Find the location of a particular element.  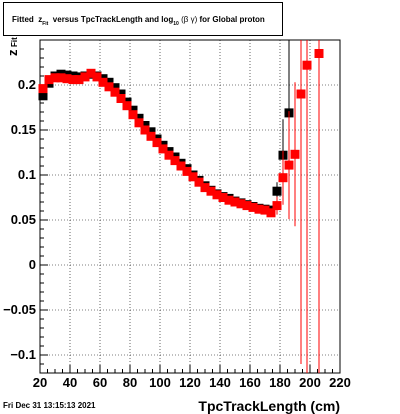

x-tick-label: 140 is located at coordinates (220, 382).